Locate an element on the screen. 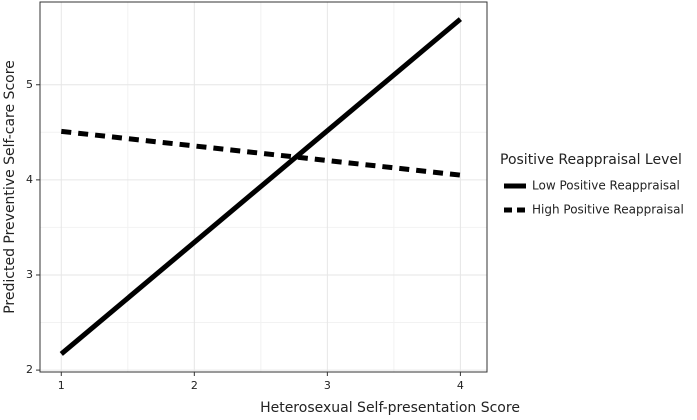 The height and width of the screenshot is (420, 697). legend-title: Positive Reappraisal Level is located at coordinates (591, 160).